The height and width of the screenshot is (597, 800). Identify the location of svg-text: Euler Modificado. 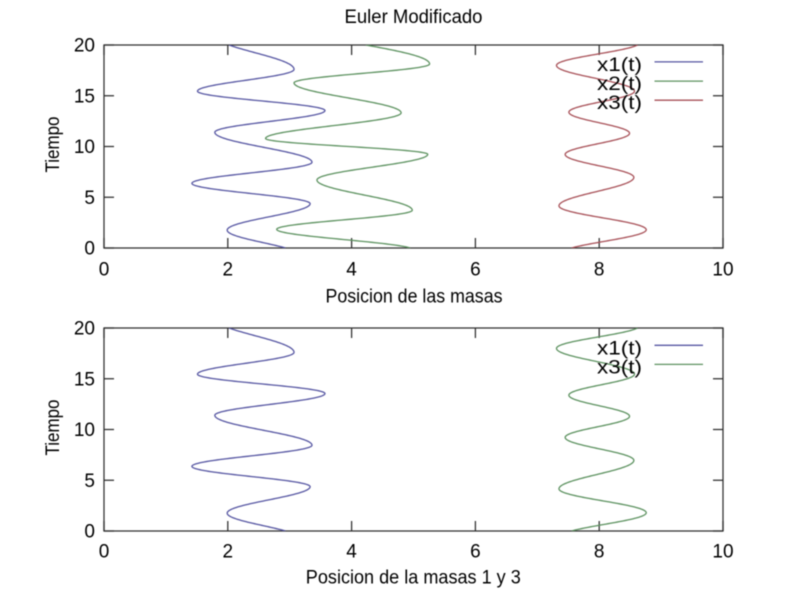
(414, 17).